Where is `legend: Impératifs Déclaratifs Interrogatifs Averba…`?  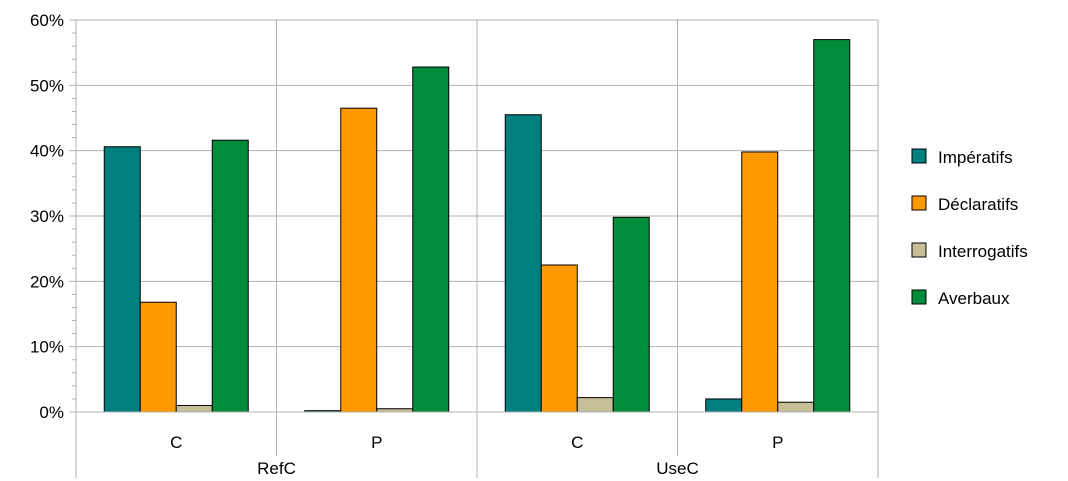
legend: Impératifs Déclaratifs Interrogatifs Averba… is located at coordinates (969, 228).